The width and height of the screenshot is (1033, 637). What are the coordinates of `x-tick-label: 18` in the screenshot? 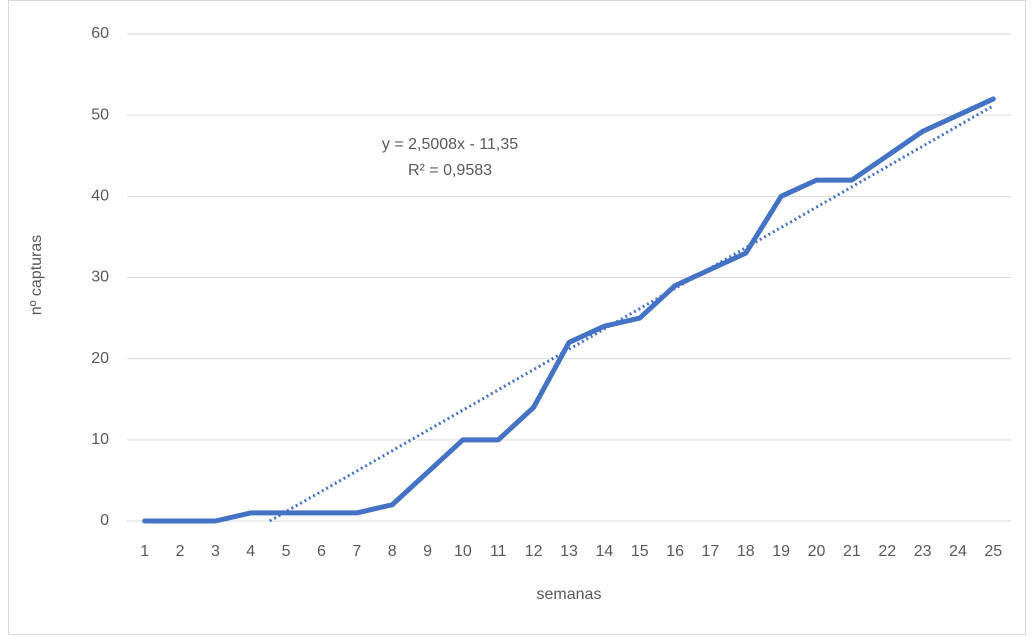 It's located at (746, 551).